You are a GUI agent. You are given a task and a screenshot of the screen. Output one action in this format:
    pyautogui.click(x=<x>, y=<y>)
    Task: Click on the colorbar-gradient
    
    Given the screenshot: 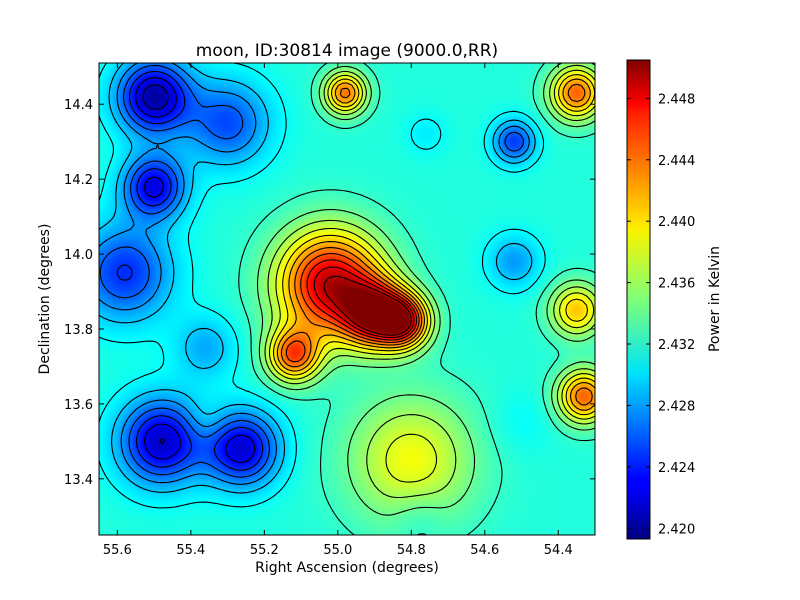 What is the action you would take?
    pyautogui.click(x=638, y=299)
    